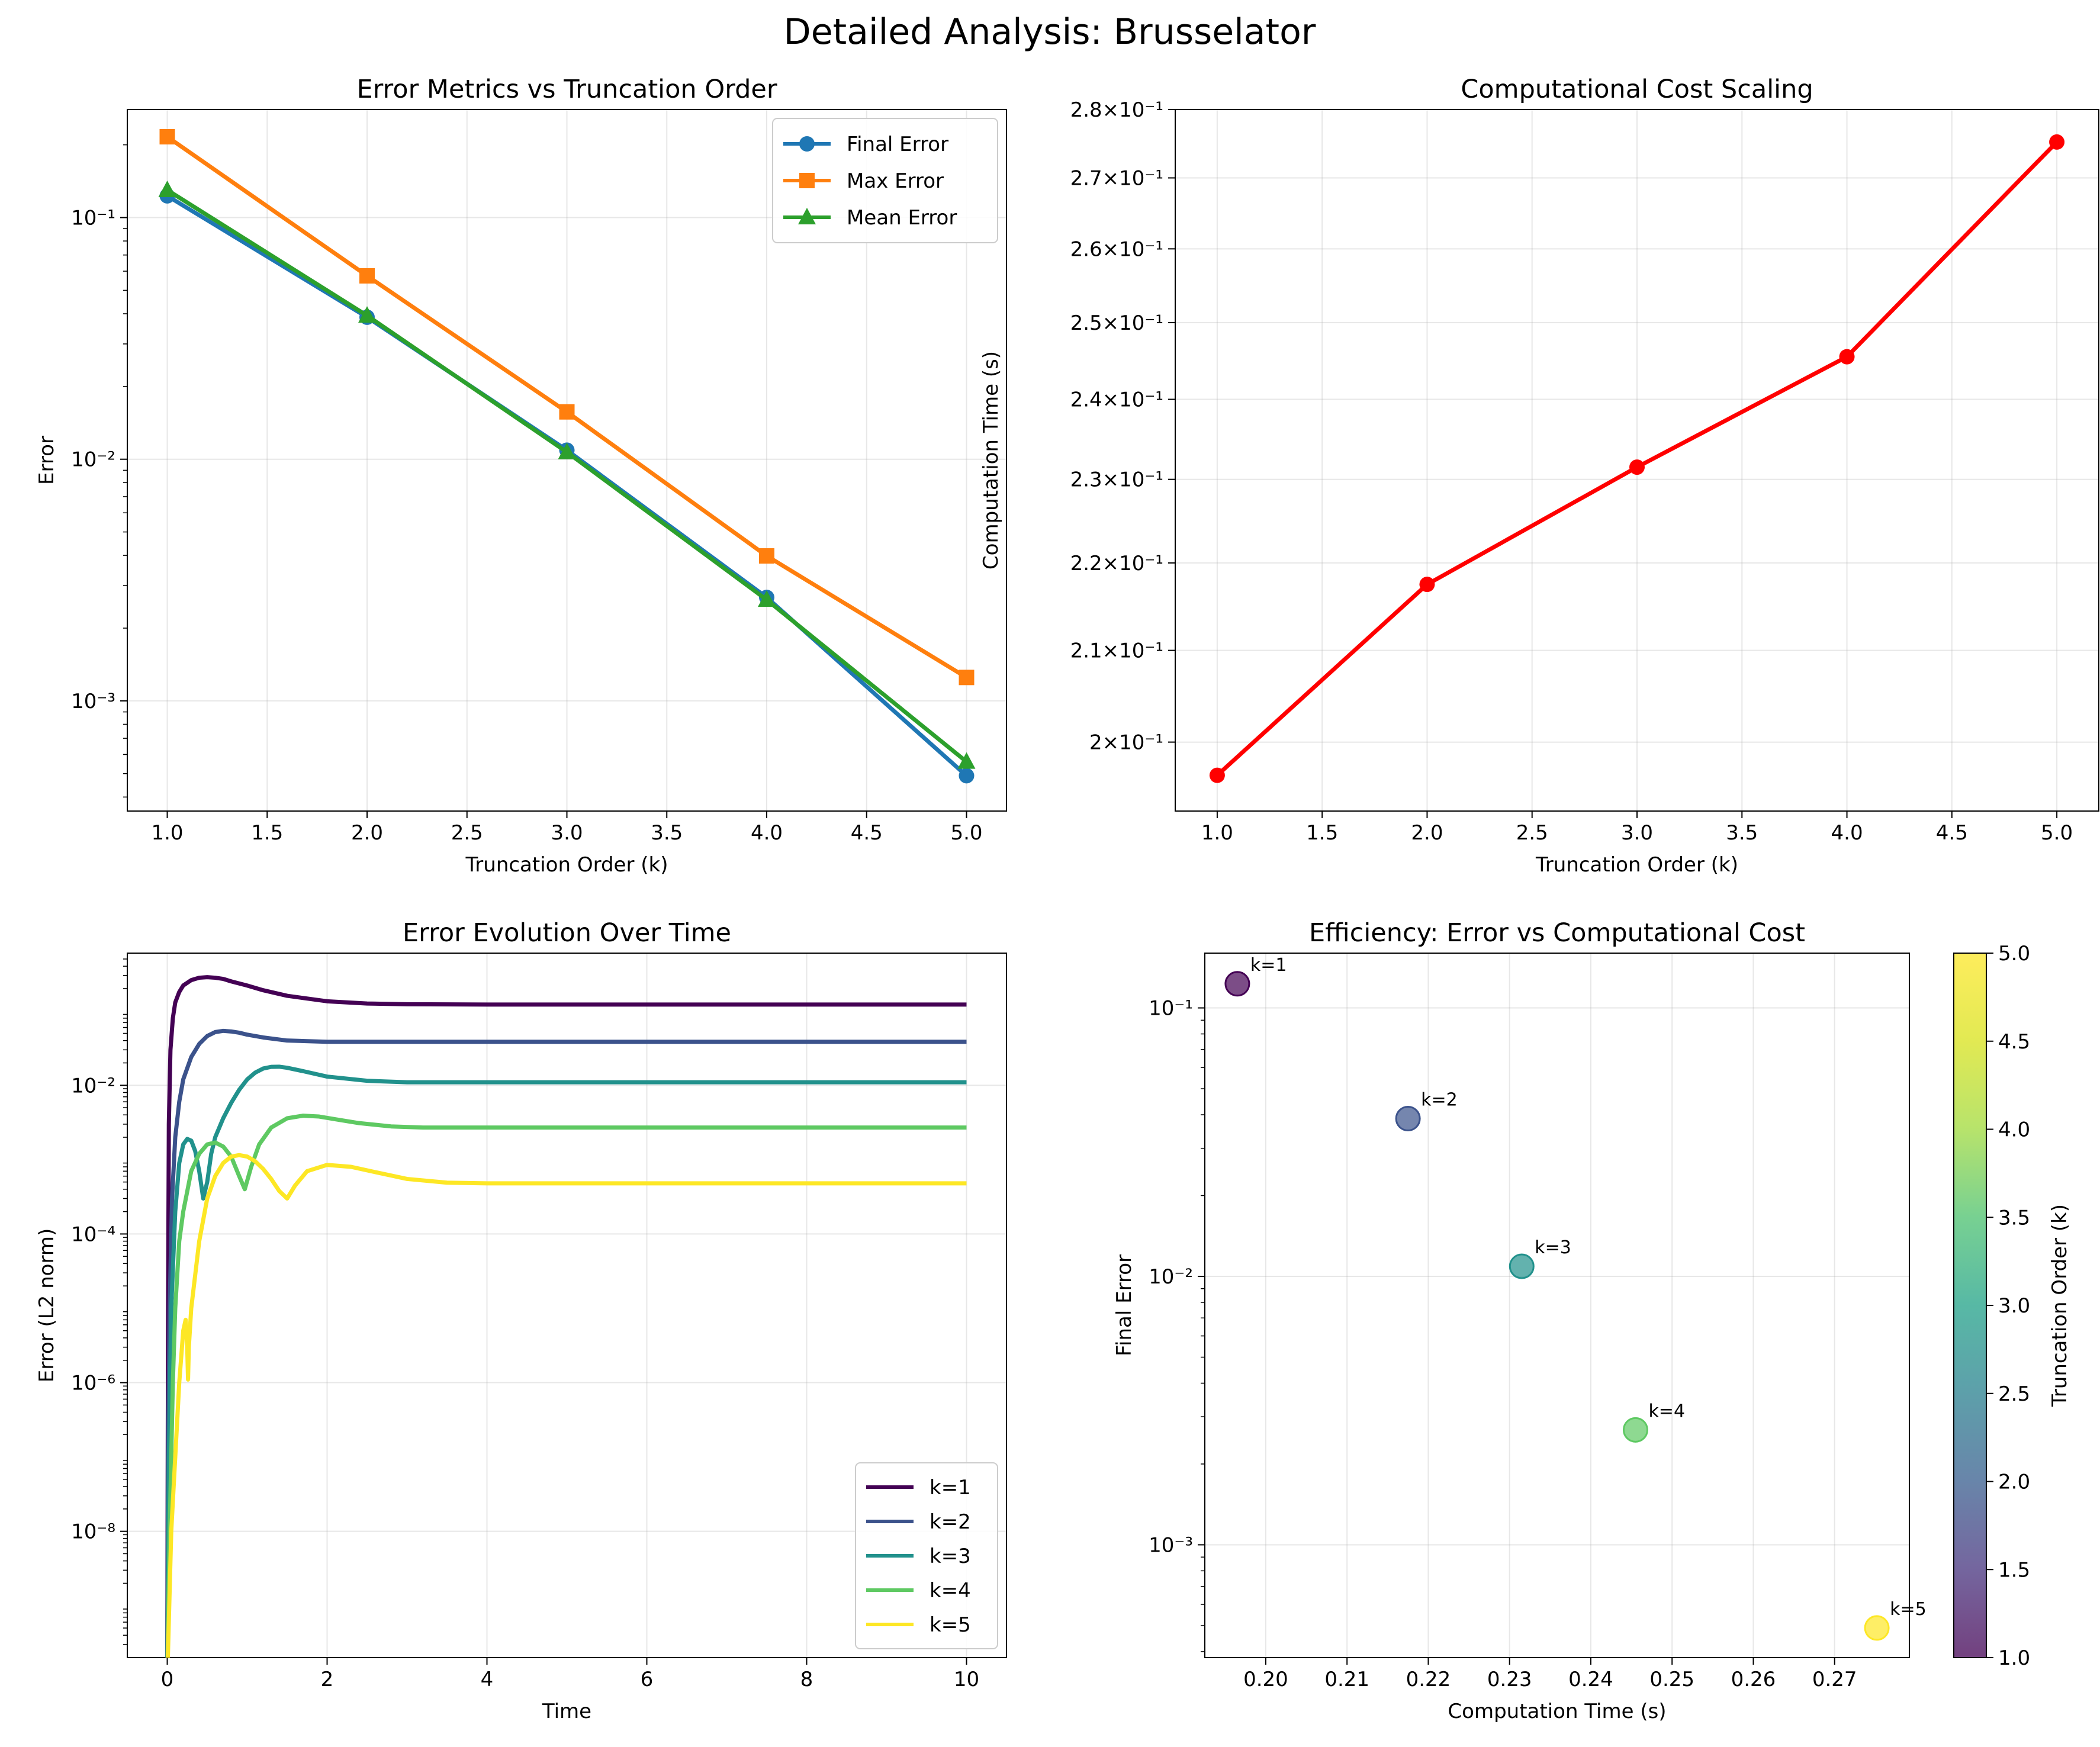  Describe the element at coordinates (1347, 1679) in the screenshot. I see `x-tick-label: 0.21` at that location.